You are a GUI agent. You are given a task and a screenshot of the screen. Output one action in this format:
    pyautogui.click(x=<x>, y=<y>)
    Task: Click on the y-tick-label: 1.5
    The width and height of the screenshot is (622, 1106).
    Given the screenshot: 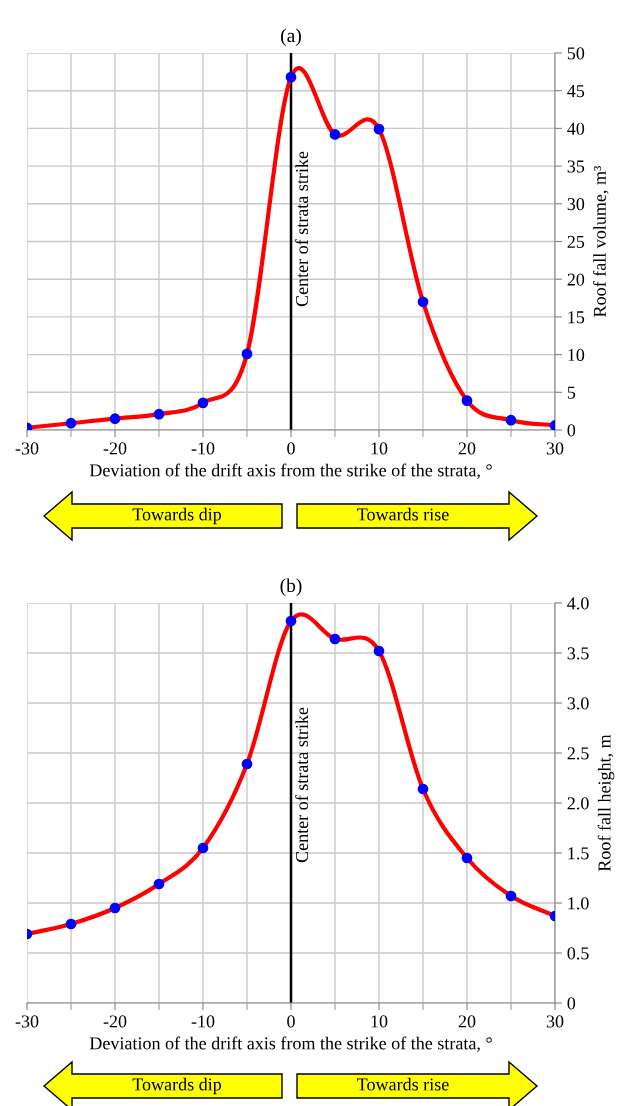 What is the action you would take?
    pyautogui.click(x=578, y=853)
    